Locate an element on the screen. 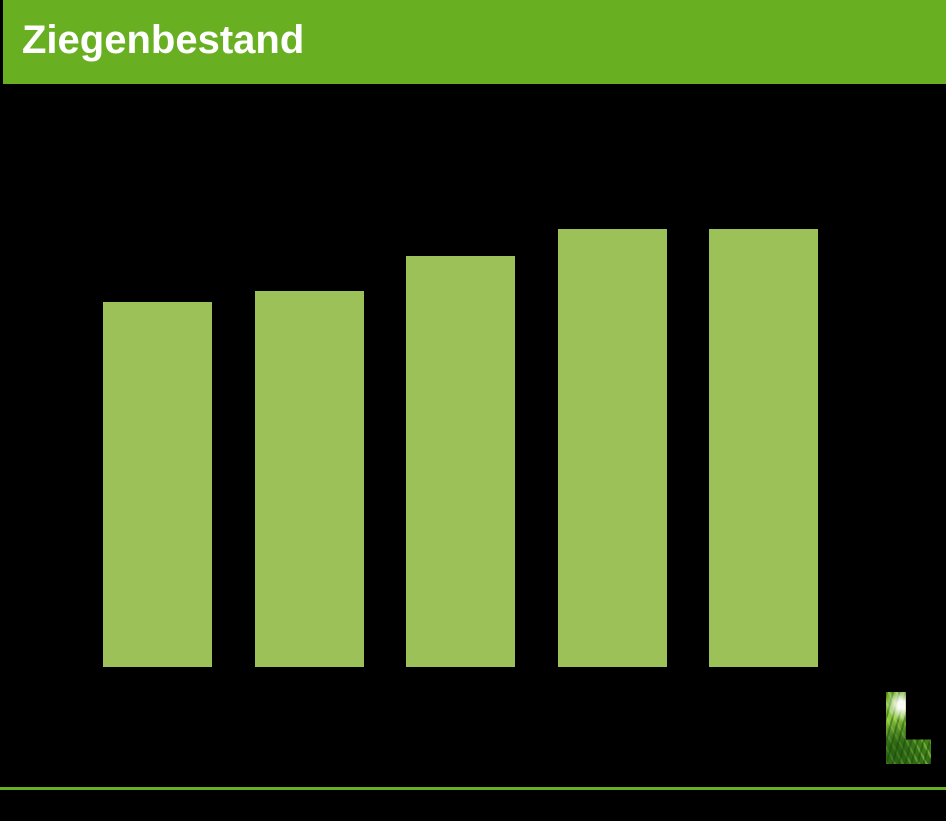  grass-l-logo-icon is located at coordinates (908, 728).